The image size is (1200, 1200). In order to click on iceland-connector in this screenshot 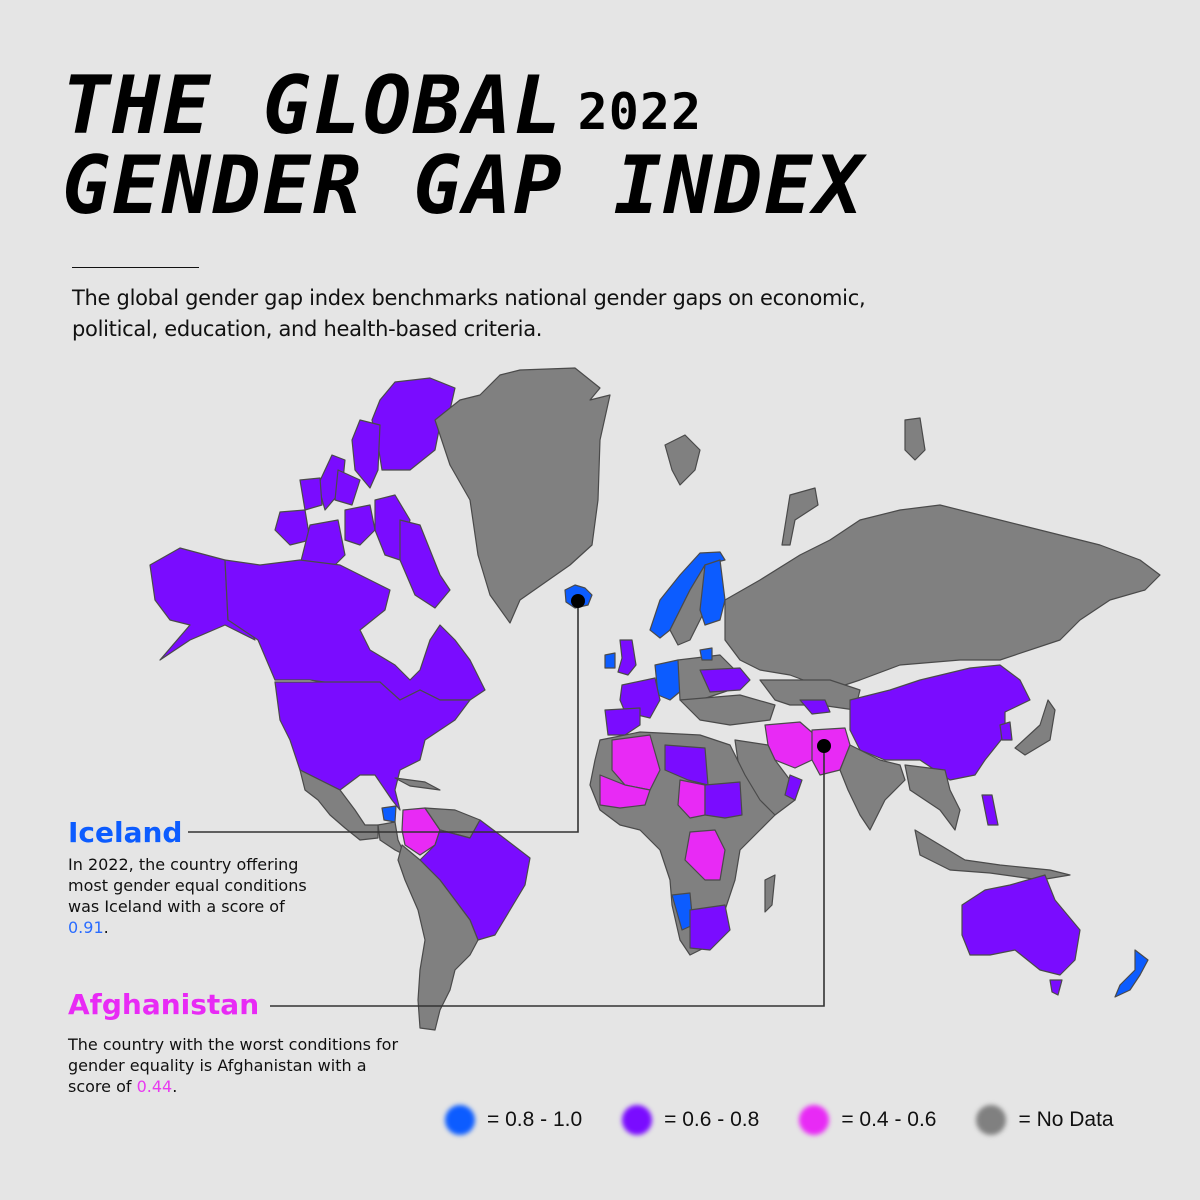, I will do `click(383, 717)`.